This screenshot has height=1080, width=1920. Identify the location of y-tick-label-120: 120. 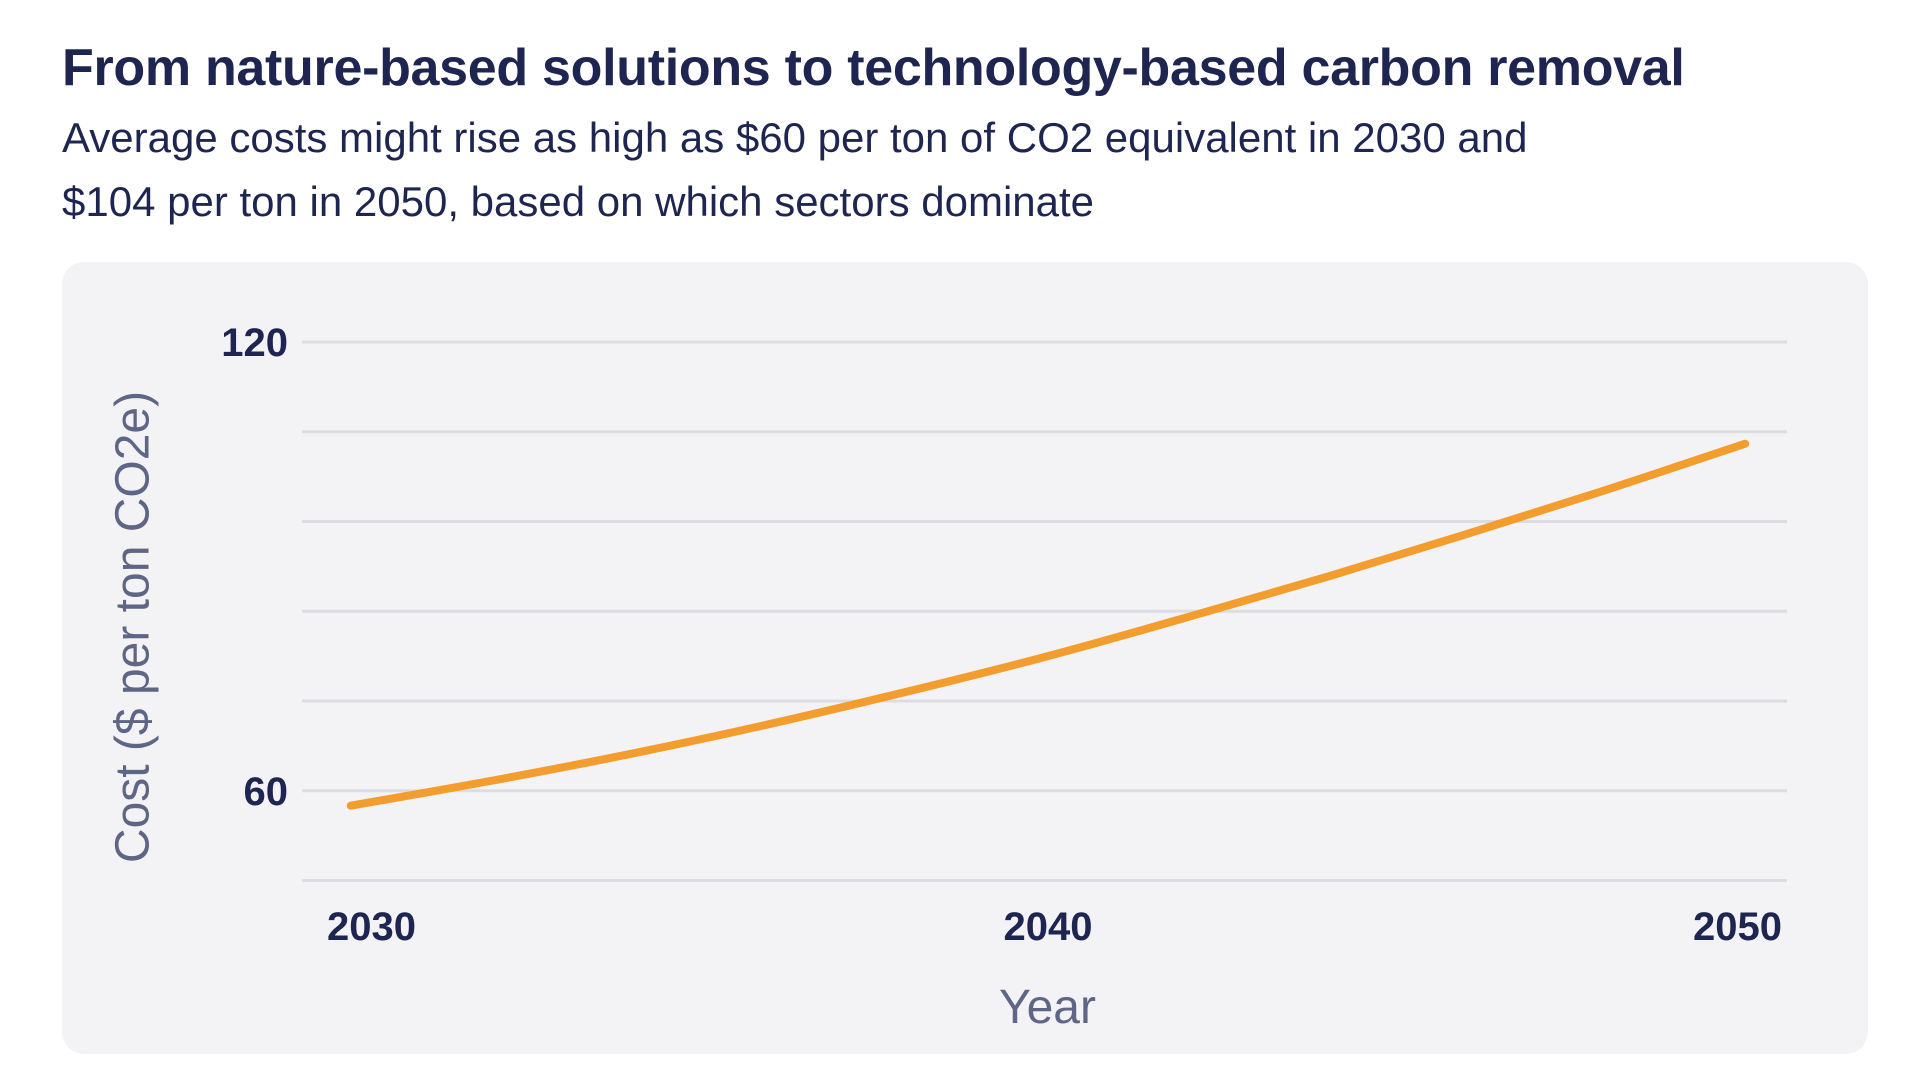
(254, 343).